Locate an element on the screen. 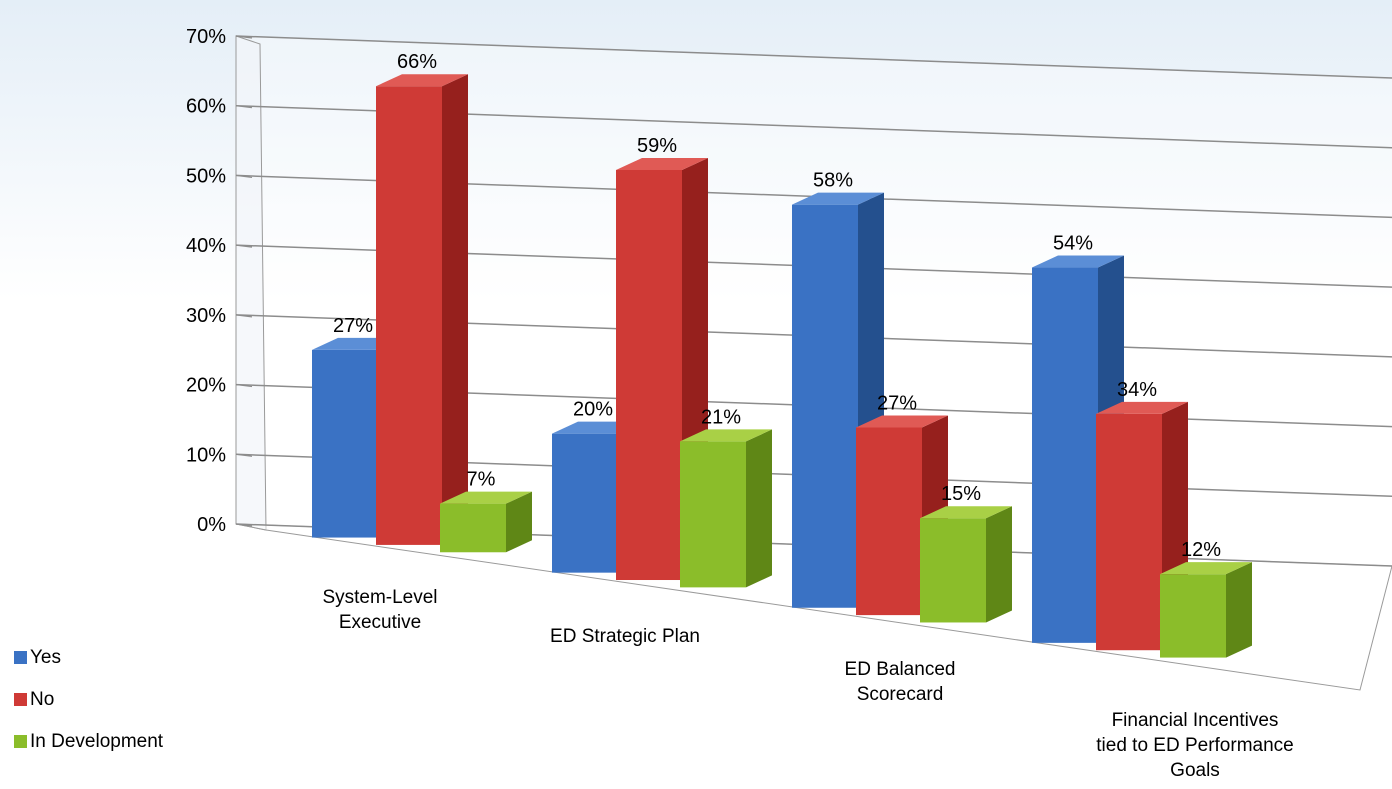  data-label: 7% is located at coordinates (481, 480).